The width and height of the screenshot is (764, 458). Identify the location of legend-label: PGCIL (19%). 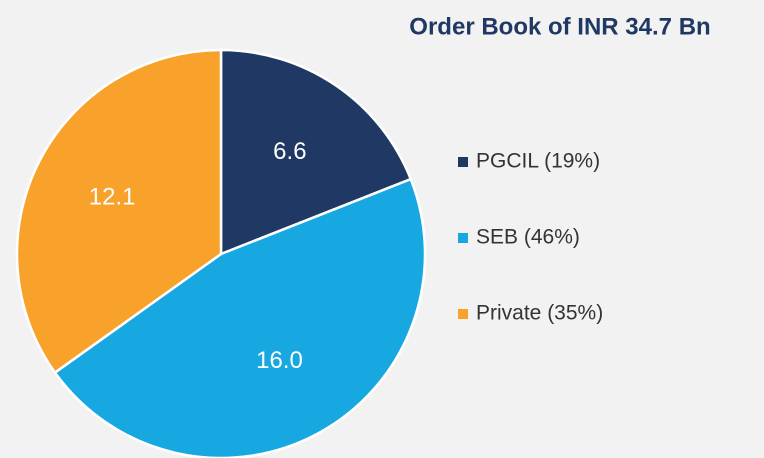
(538, 161).